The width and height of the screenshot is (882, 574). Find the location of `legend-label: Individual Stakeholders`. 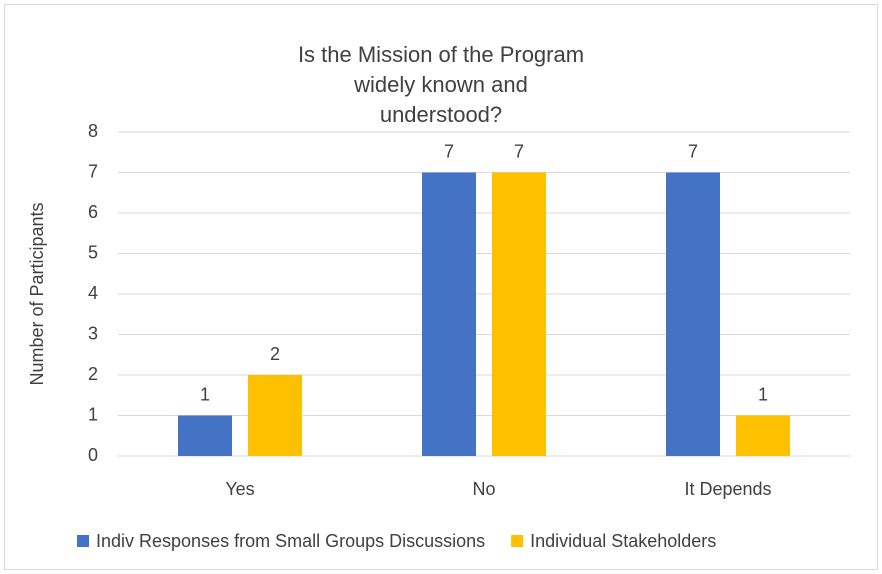

legend-label: Individual Stakeholders is located at coordinates (623, 541).